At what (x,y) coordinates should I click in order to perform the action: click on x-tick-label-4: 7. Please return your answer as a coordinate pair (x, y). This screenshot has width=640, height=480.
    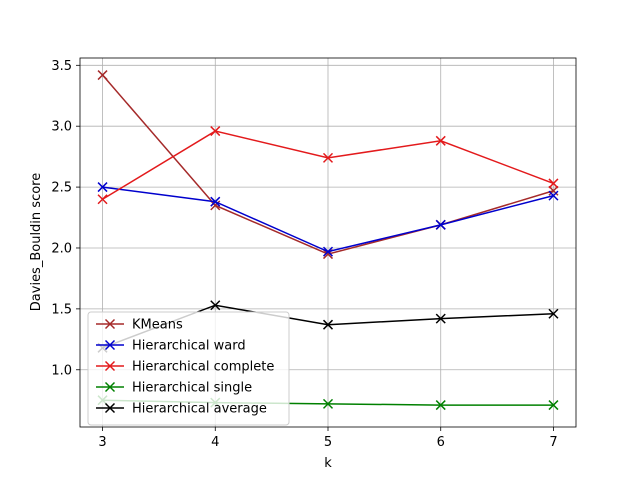
    Looking at the image, I should click on (553, 442).